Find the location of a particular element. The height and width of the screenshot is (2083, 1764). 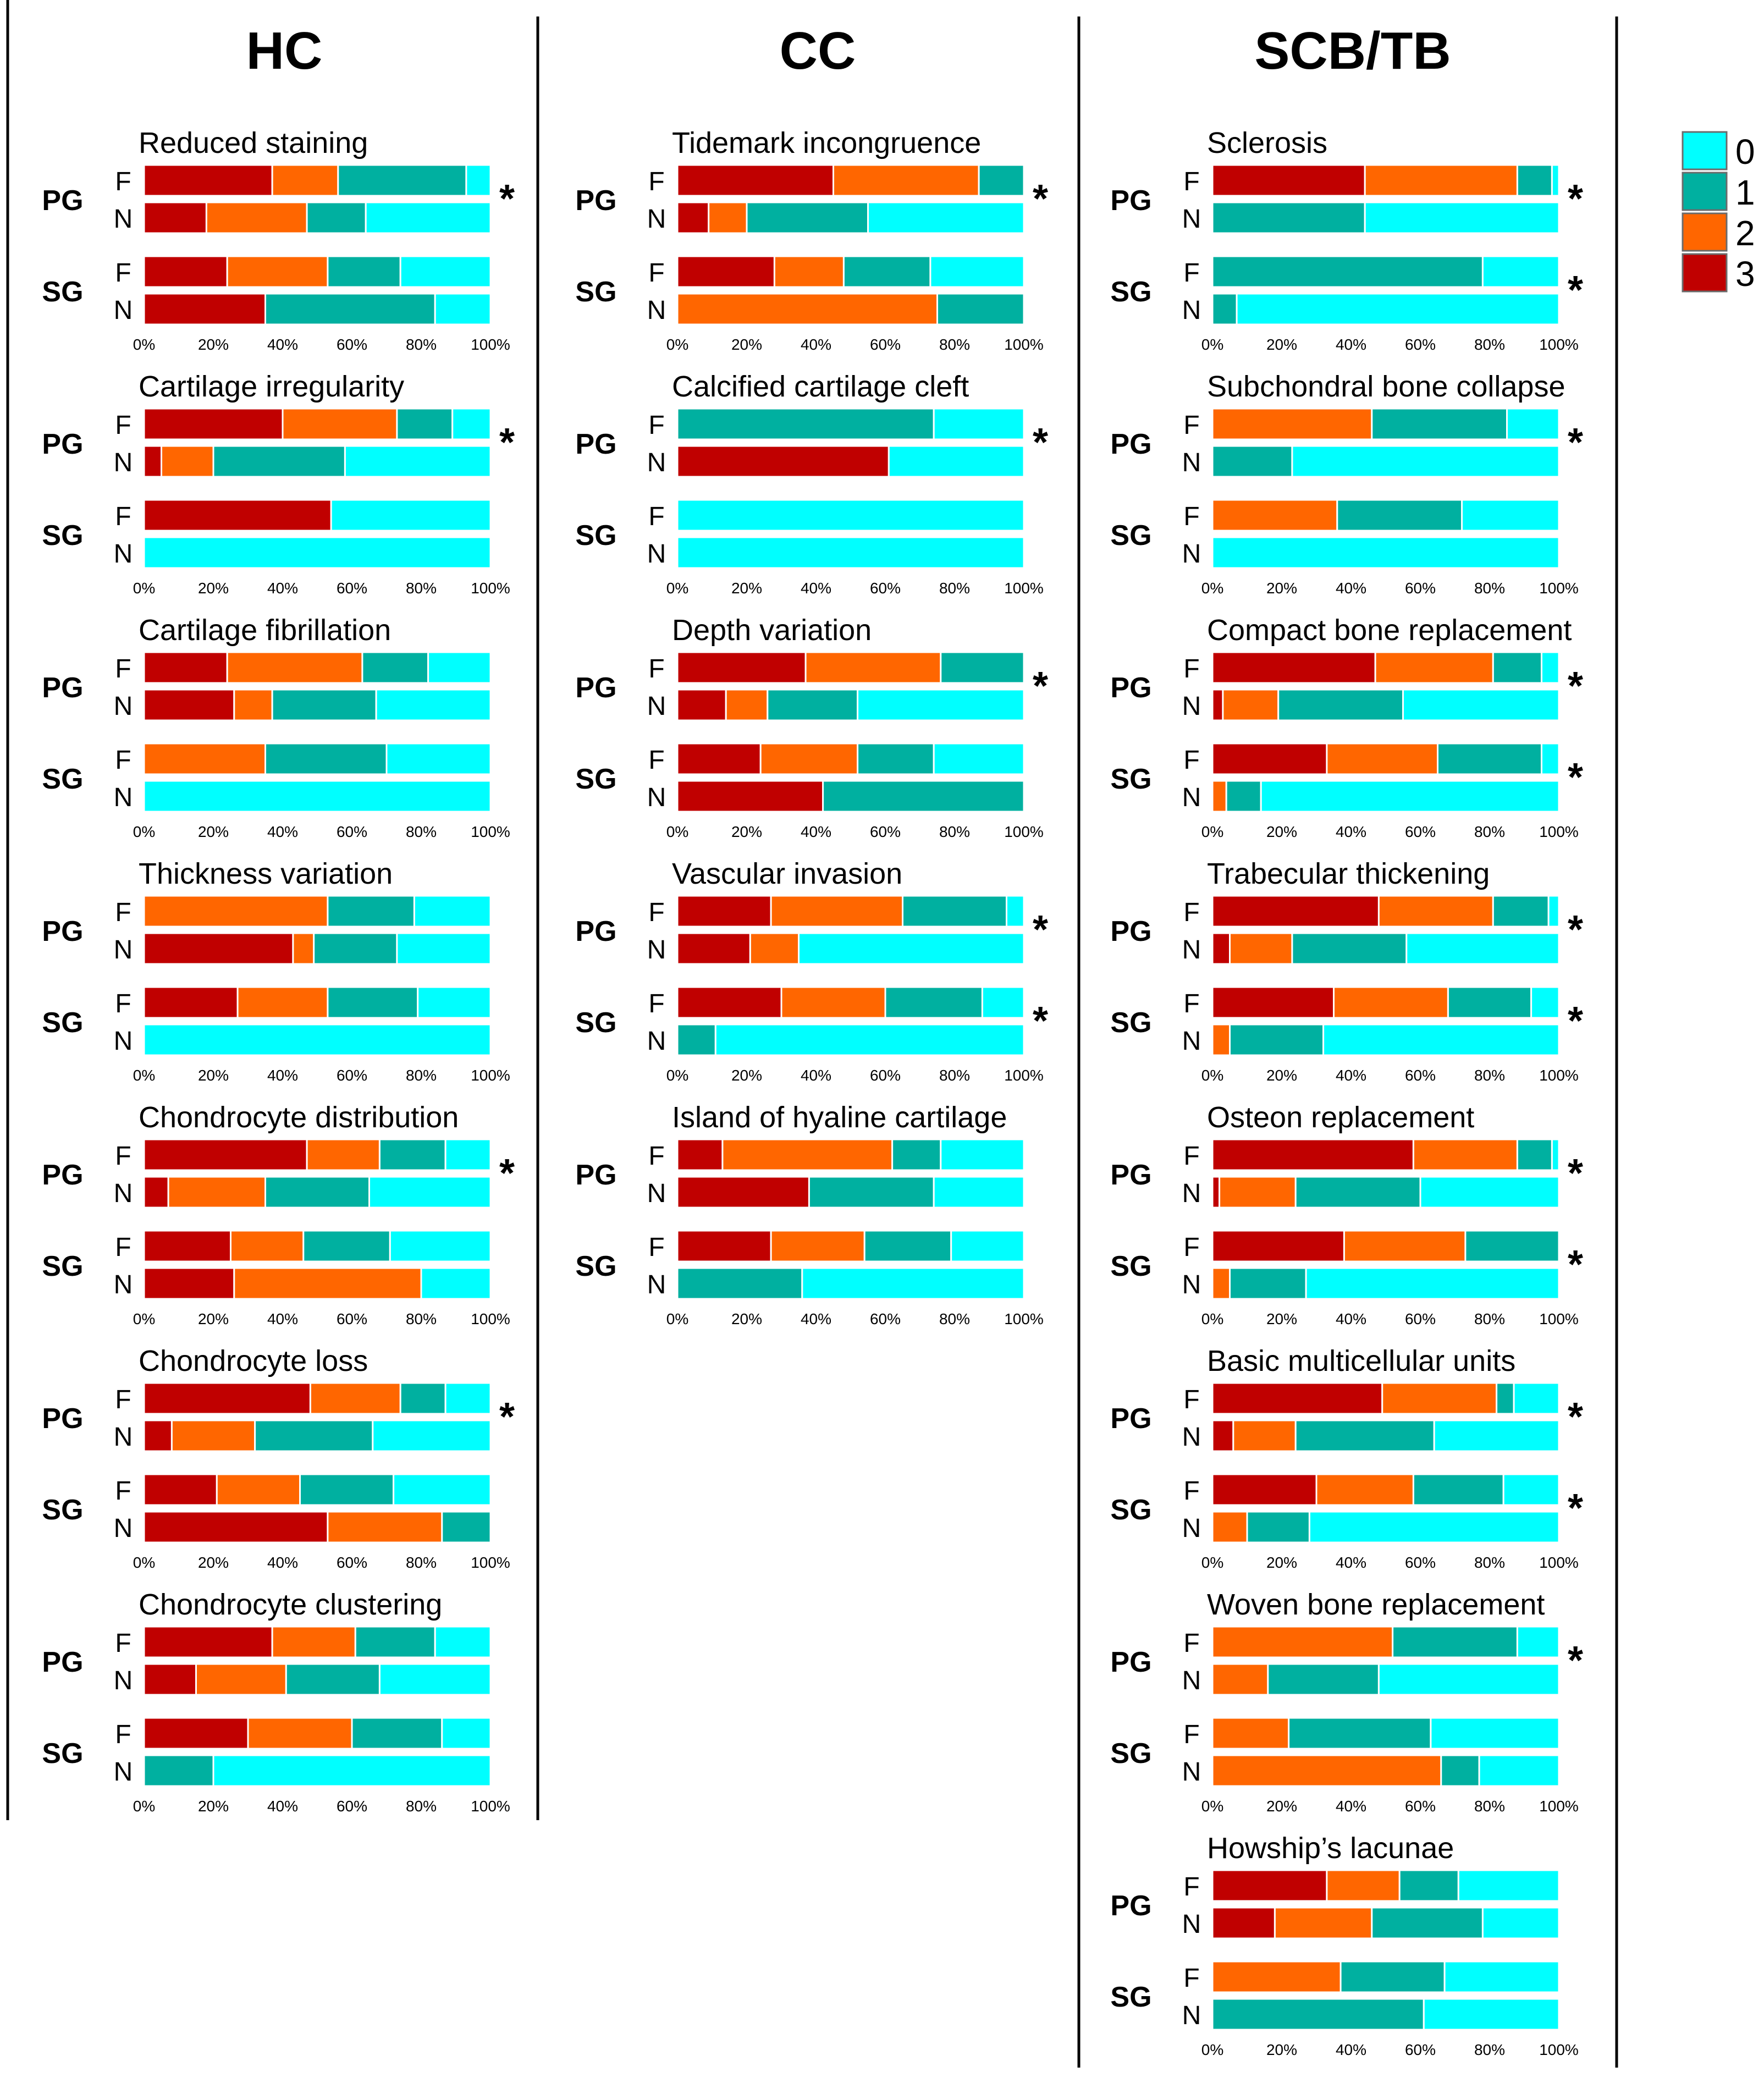

chart-title: Osteon replacement is located at coordinates (1340, 1117).